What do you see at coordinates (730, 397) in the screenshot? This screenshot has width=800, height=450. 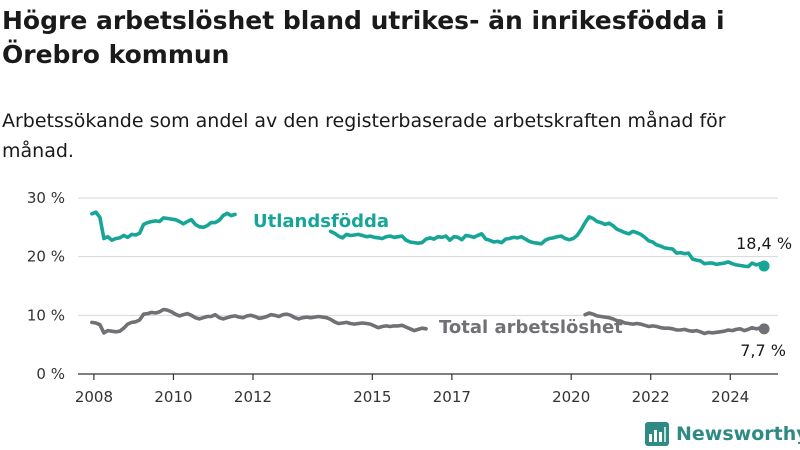 I see `x-tick-label: 2024` at bounding box center [730, 397].